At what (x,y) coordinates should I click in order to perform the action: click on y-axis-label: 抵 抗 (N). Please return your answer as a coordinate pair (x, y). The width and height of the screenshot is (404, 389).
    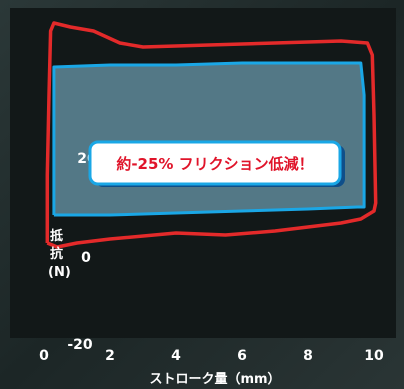
    Looking at the image, I should click on (59, 254).